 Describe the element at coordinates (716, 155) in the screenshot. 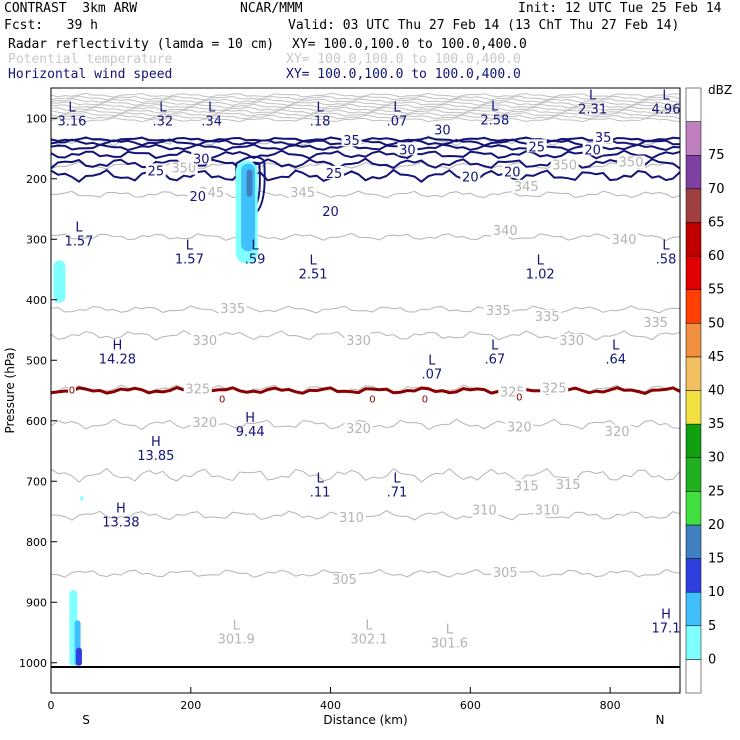

I see `colorbar-label: 75` at that location.